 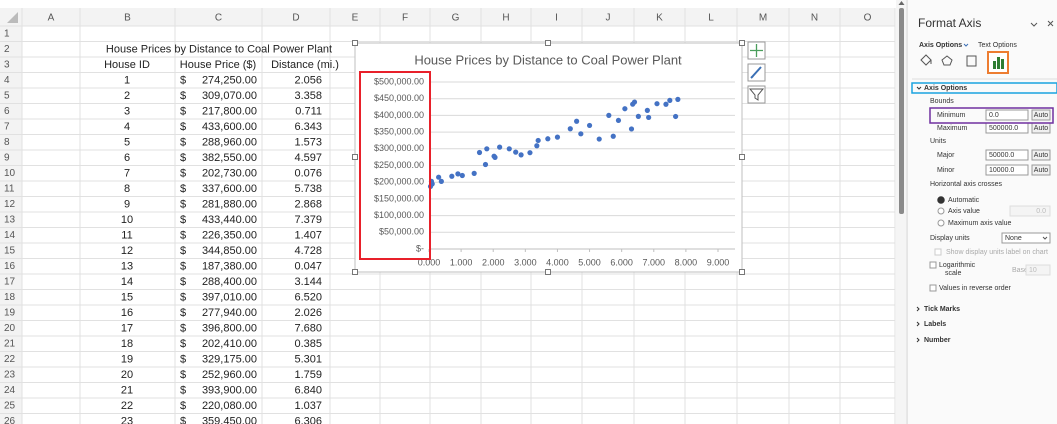 What do you see at coordinates (10, 282) in the screenshot?
I see `row-header: 17` at bounding box center [10, 282].